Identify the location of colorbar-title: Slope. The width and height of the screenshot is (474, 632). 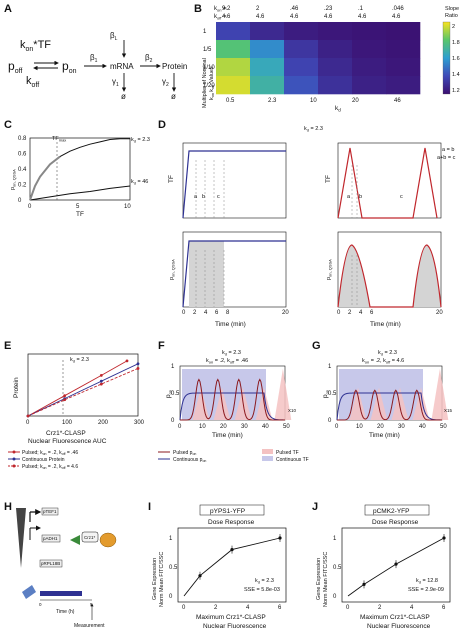
(452, 9).